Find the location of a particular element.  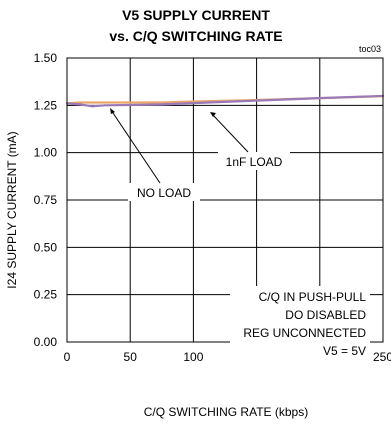

y-tick-label: 1.50 is located at coordinates (46, 58).